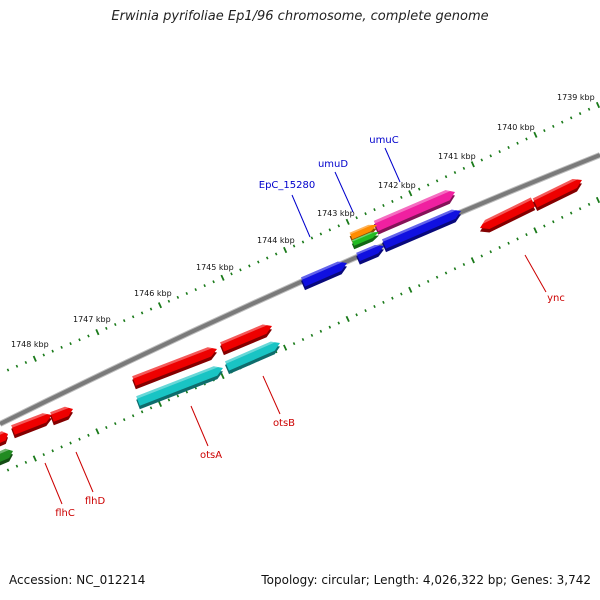 The image size is (600, 600). What do you see at coordinates (276, 240) in the screenshot?
I see `kbp-label: 1744 kbp` at bounding box center [276, 240].